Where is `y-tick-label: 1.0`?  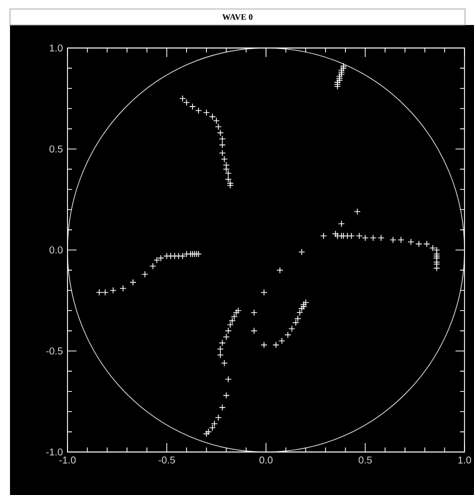
y-tick-label: 1.0 is located at coordinates (56, 48).